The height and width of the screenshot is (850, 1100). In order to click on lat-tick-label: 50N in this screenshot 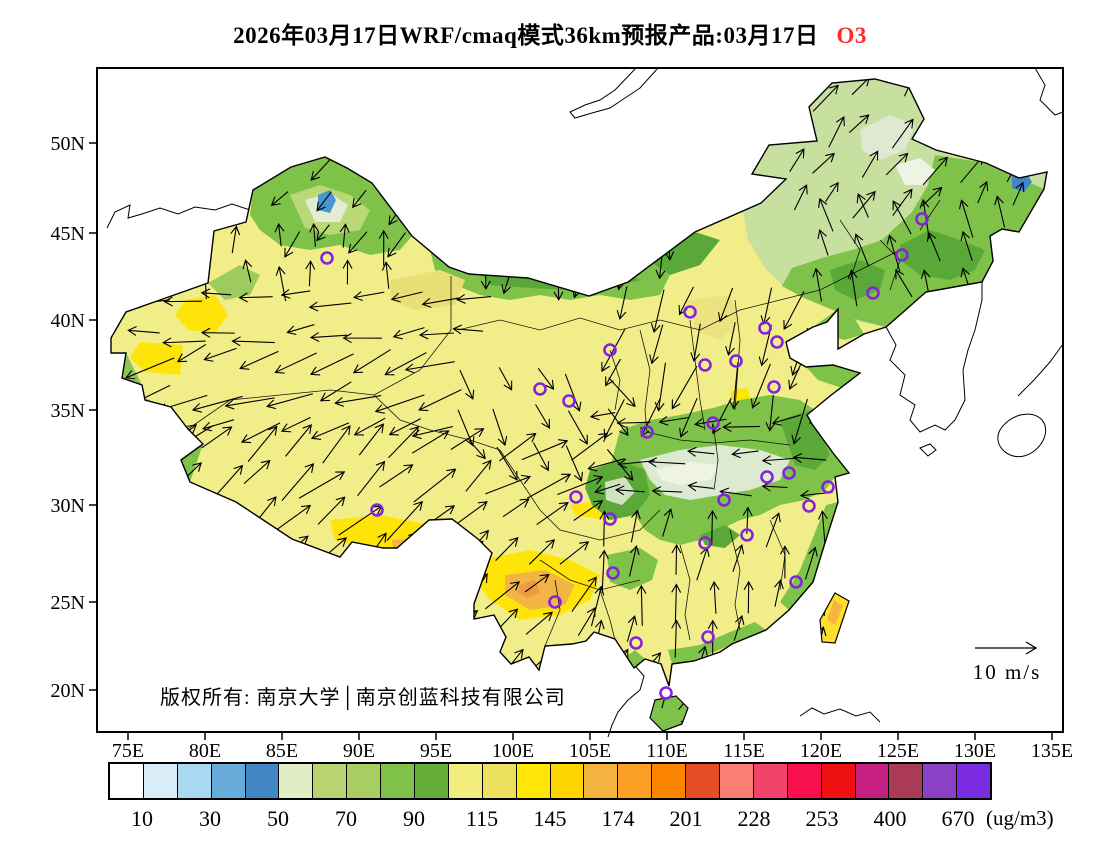, I will do `click(68, 144)`.